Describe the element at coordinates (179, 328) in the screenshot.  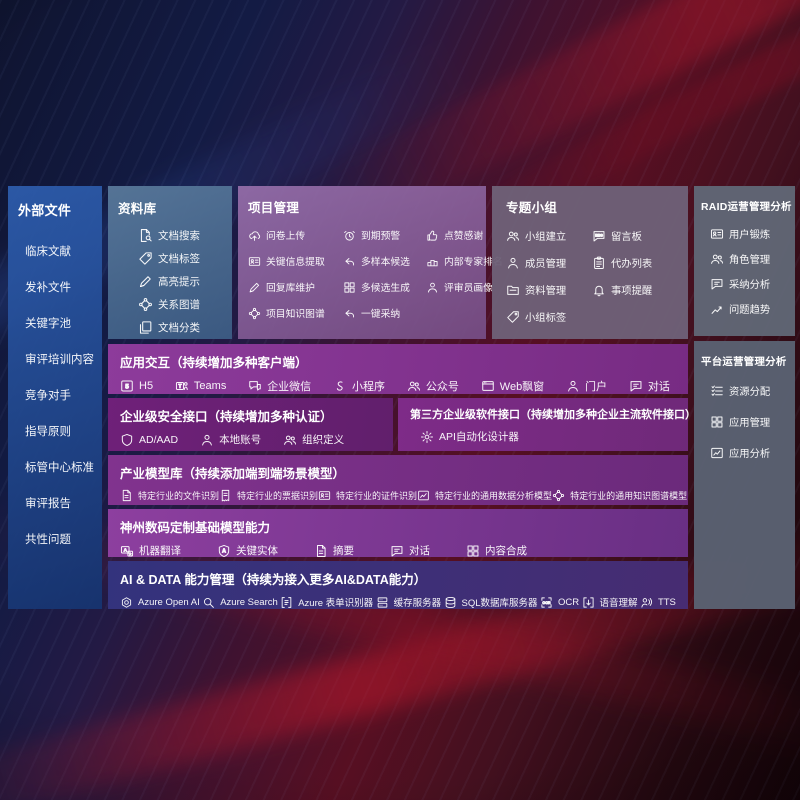
I see `item-label: 文档分类` at that location.